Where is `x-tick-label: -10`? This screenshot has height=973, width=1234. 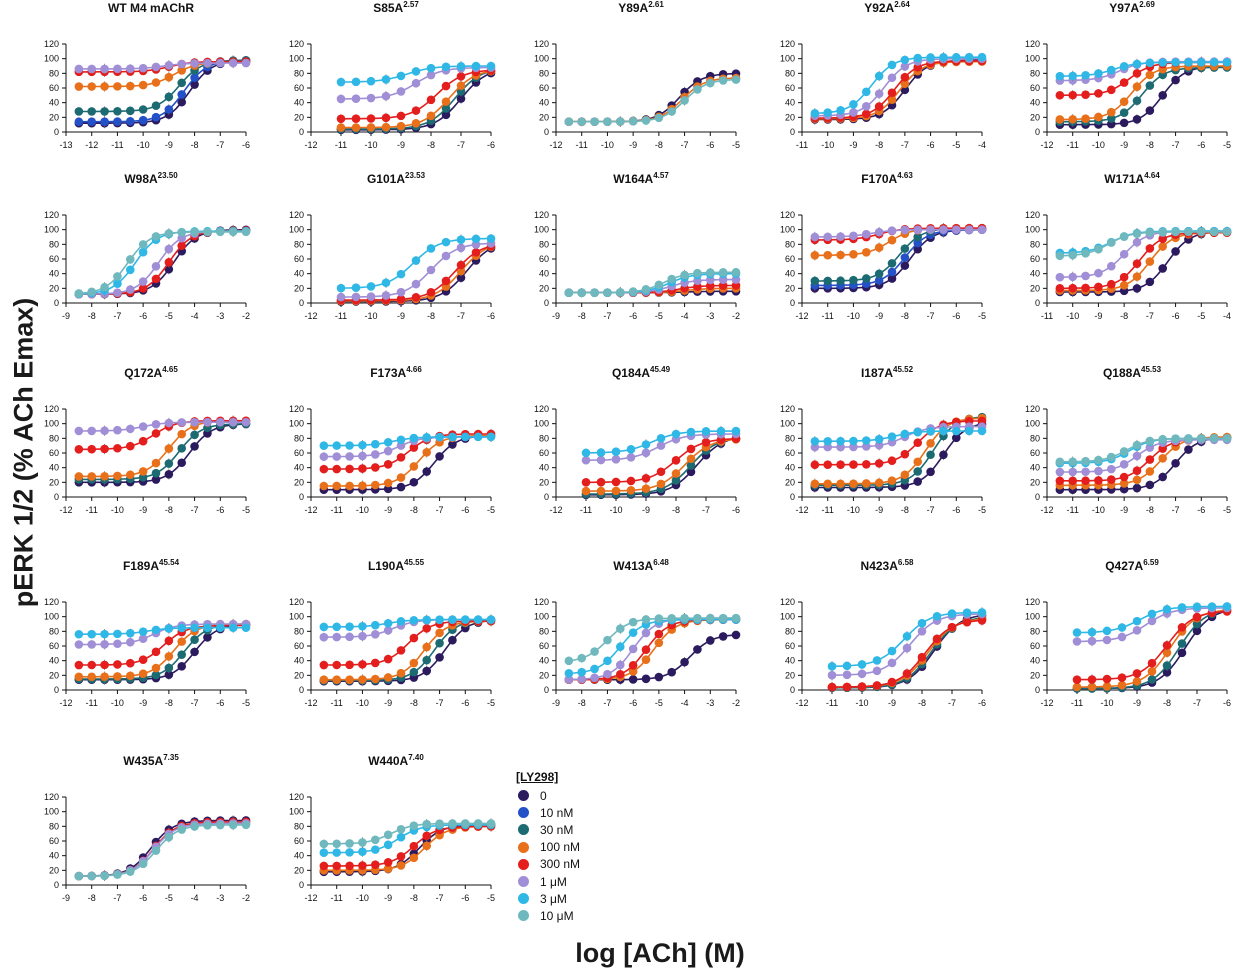
x-tick-label: -10 is located at coordinates (853, 316).